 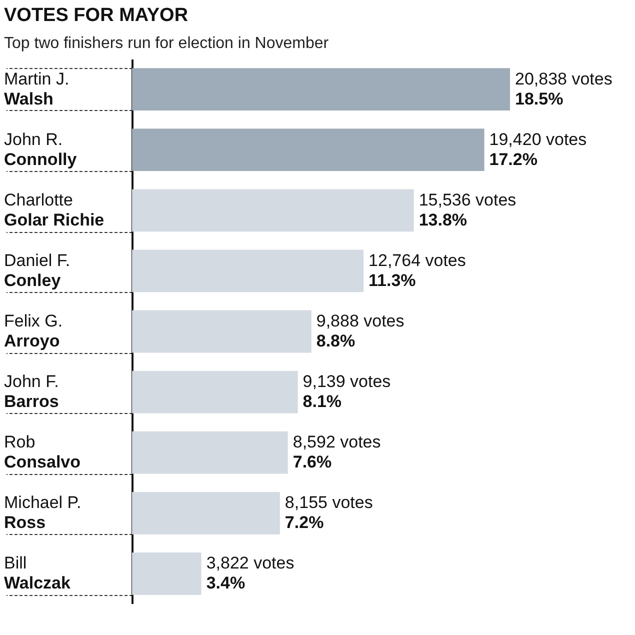 I want to click on category-label: John F. Barros, so click(x=31, y=392).